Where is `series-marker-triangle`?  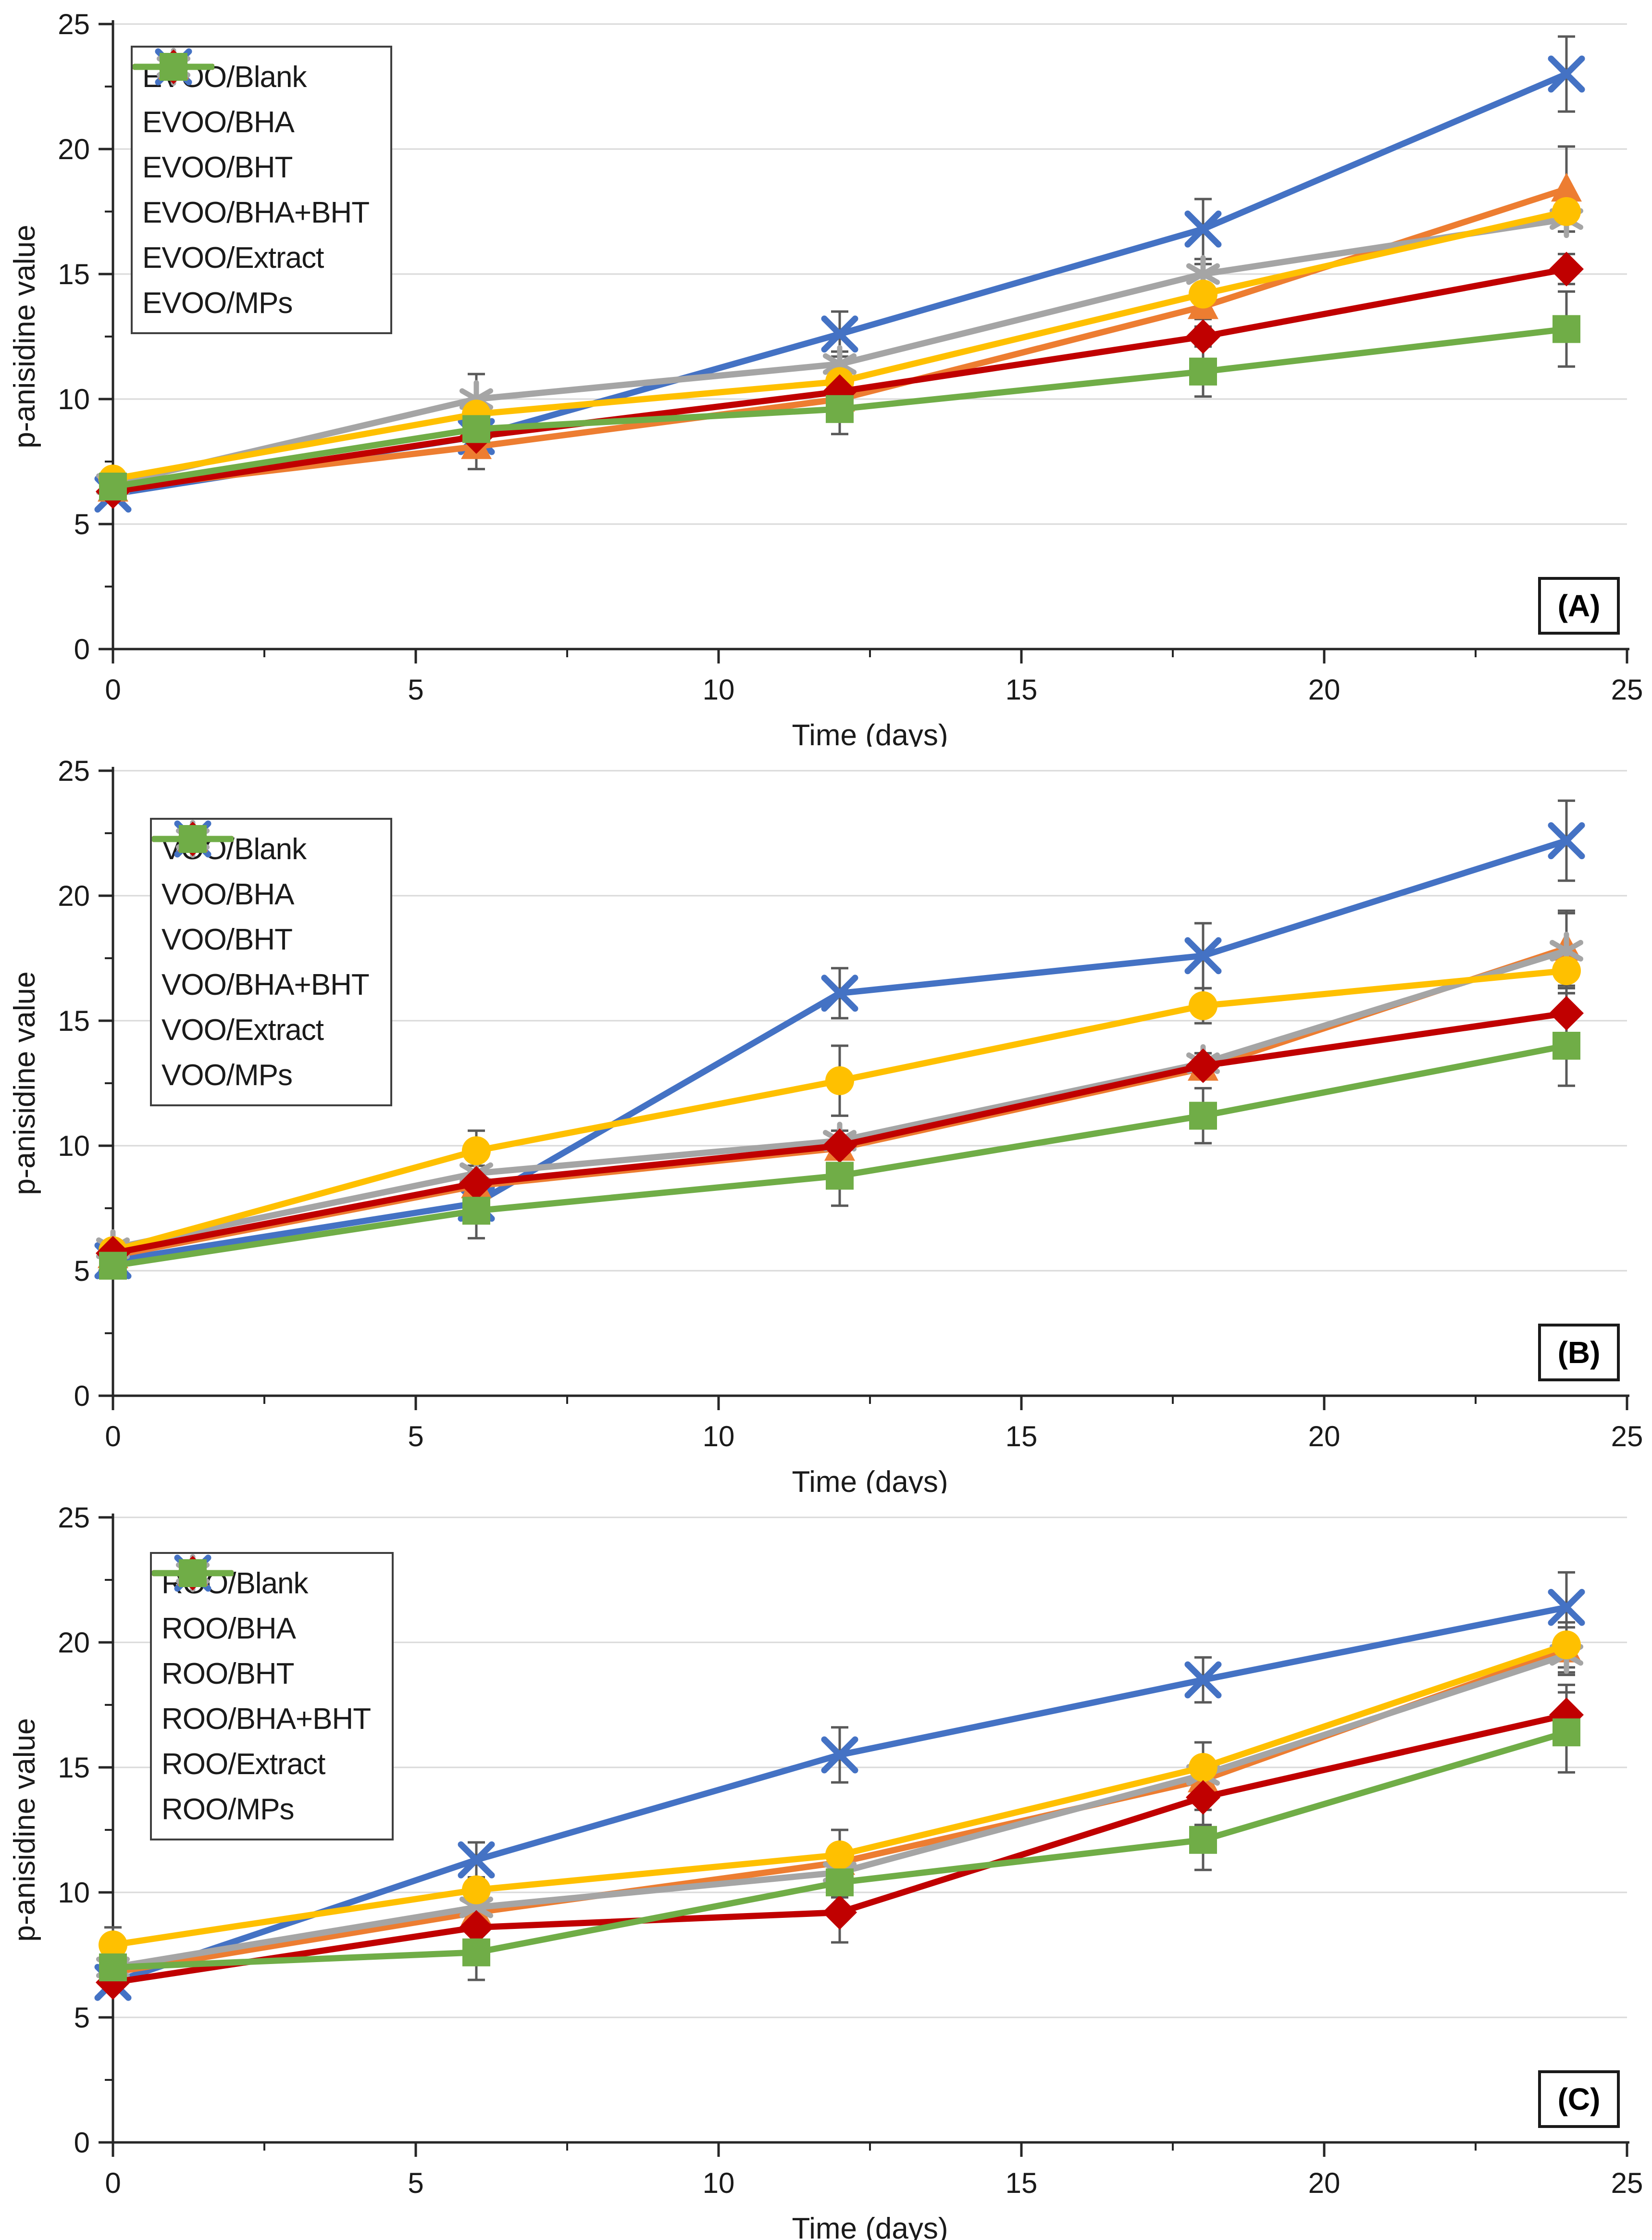 series-marker-triangle is located at coordinates (1567, 187).